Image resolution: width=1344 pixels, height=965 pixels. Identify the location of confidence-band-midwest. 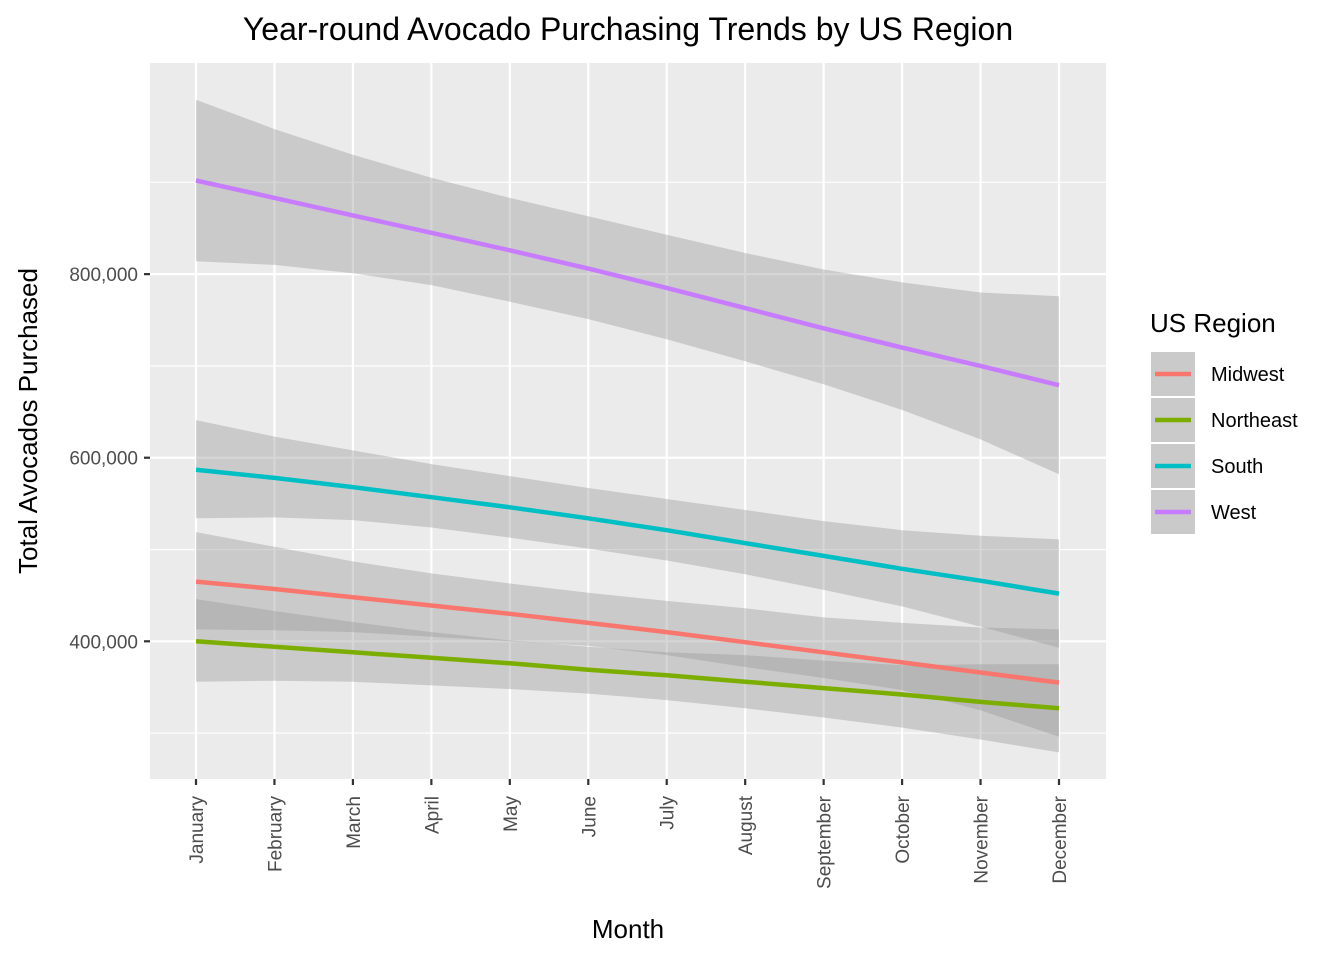
(627, 634).